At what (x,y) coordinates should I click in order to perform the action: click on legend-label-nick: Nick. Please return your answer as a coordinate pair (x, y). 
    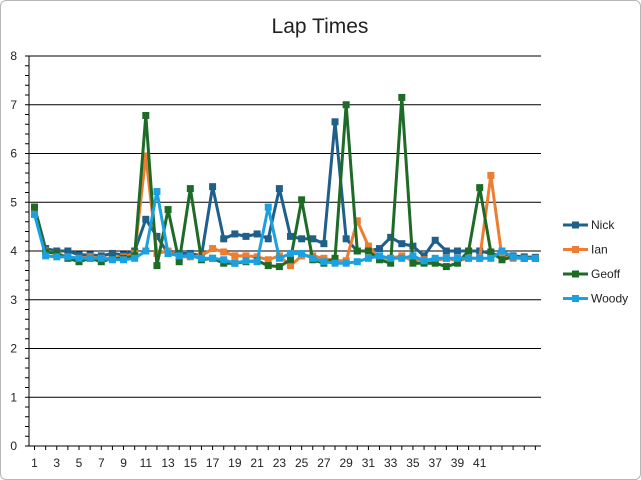
    Looking at the image, I should click on (603, 225).